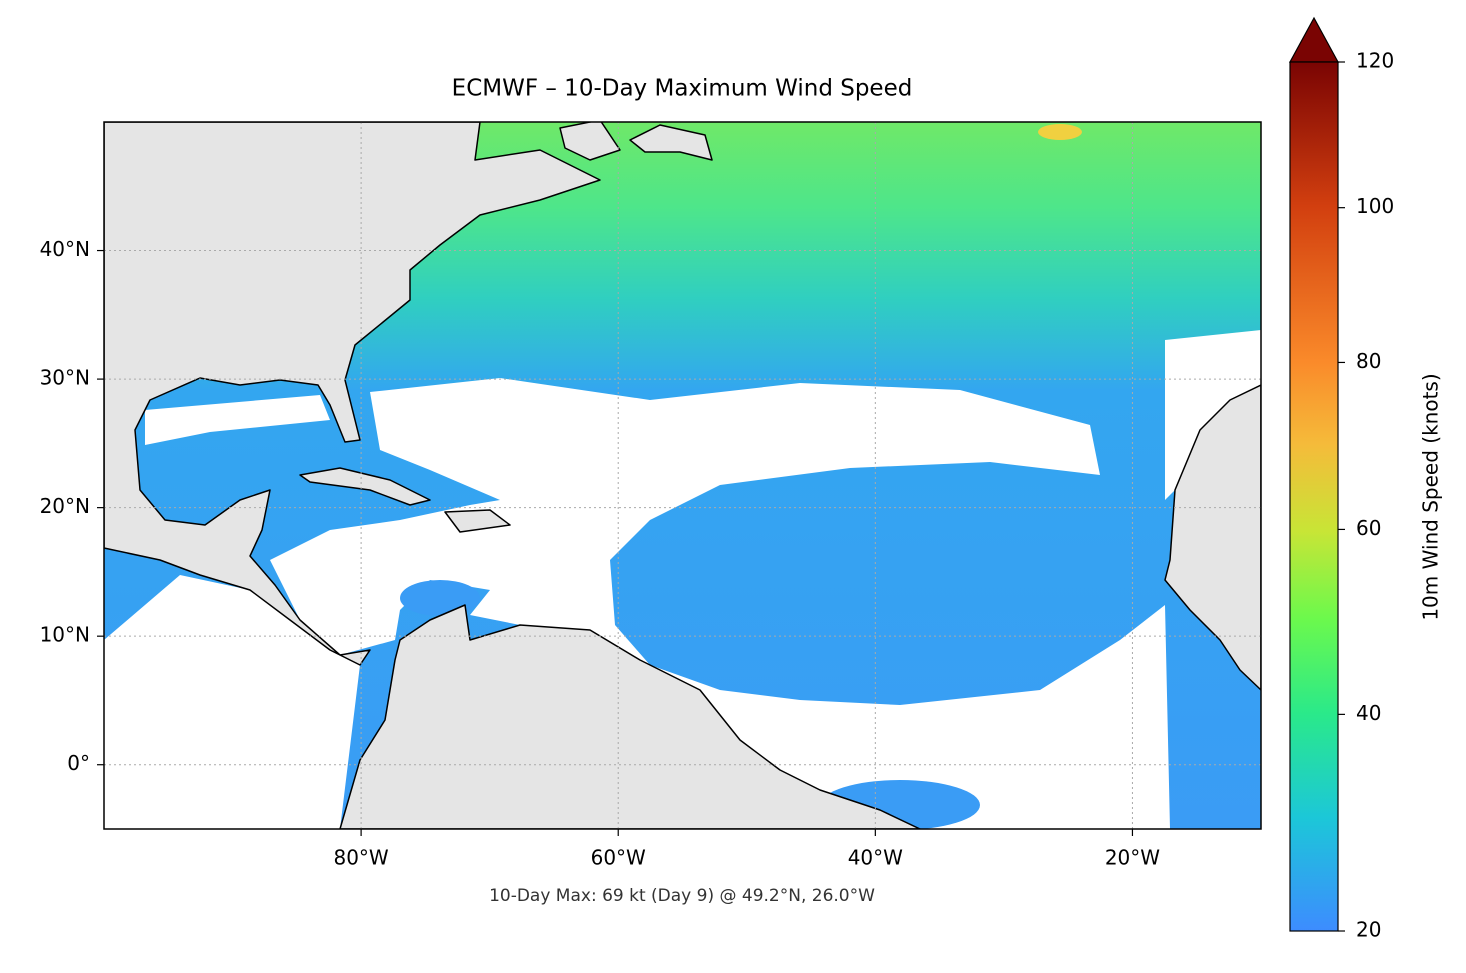 Image resolution: width=1466 pixels, height=973 pixels. Describe the element at coordinates (65, 378) in the screenshot. I see `y-tick-label: 30°N` at that location.